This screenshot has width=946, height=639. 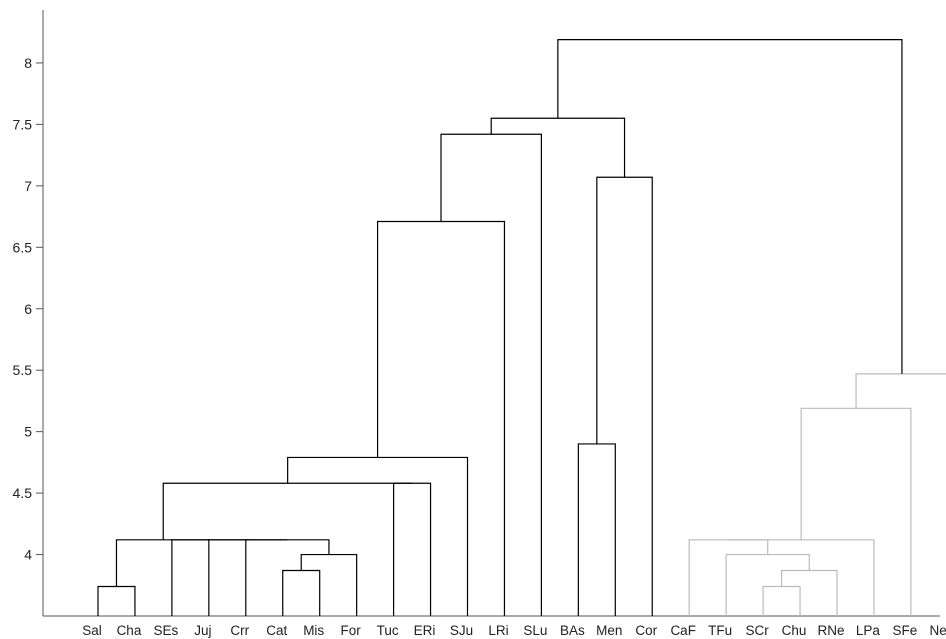 I want to click on leaf-label: Tuc, so click(x=388, y=630).